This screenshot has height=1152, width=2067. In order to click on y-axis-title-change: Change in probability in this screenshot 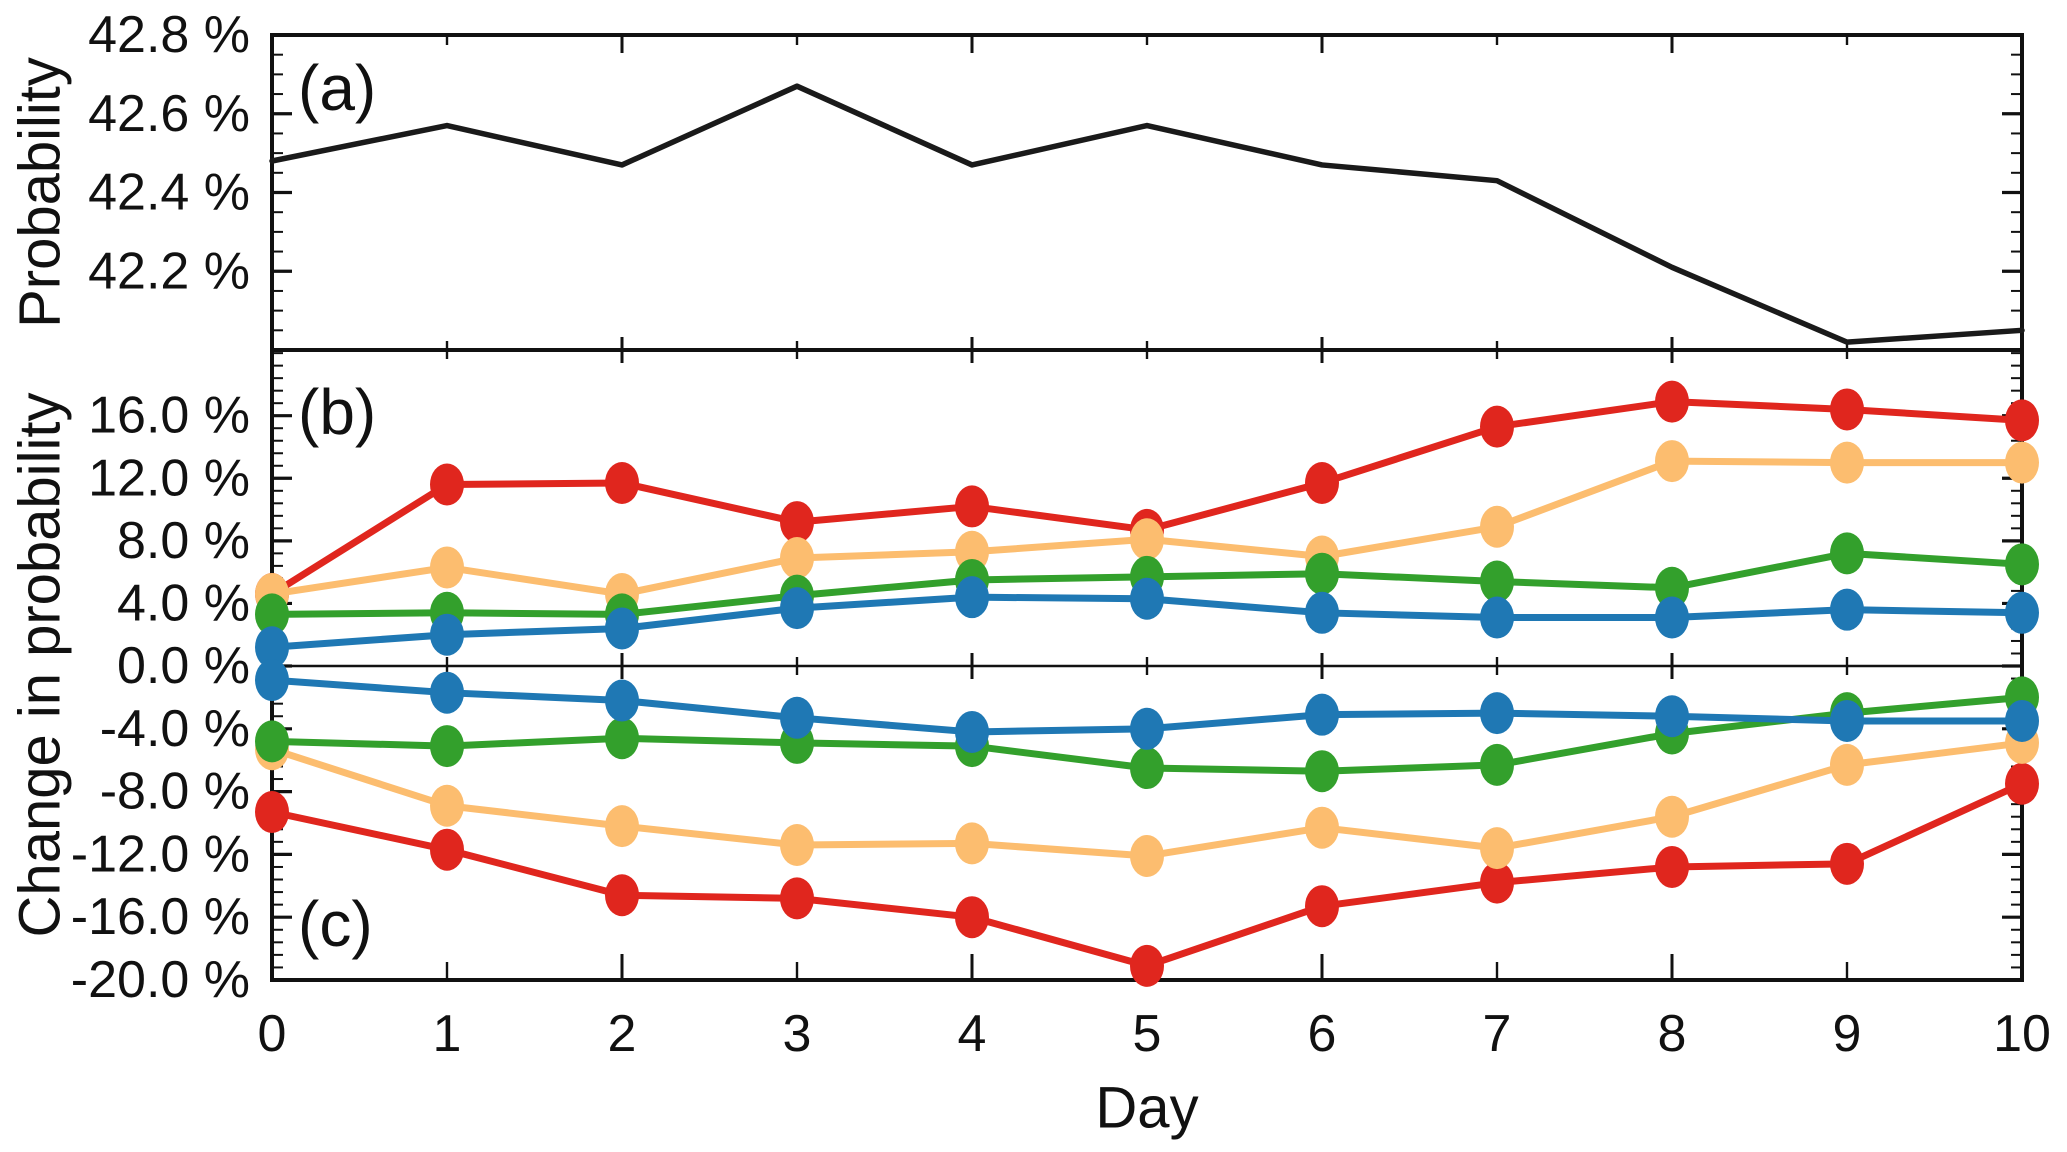, I will do `click(40, 665)`.